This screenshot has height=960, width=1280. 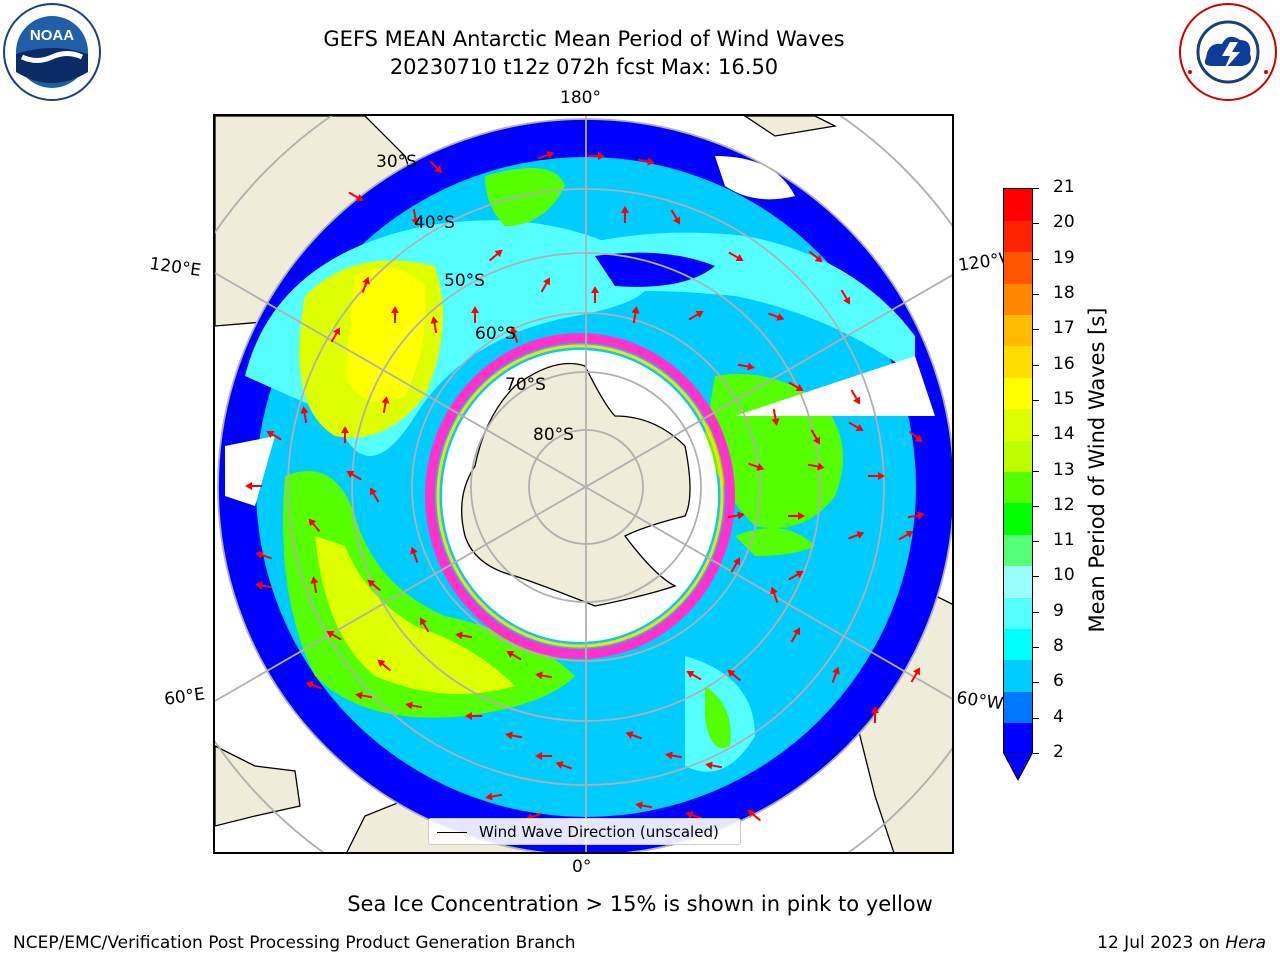 I want to click on lon-label-top: 180°, so click(x=580, y=98).